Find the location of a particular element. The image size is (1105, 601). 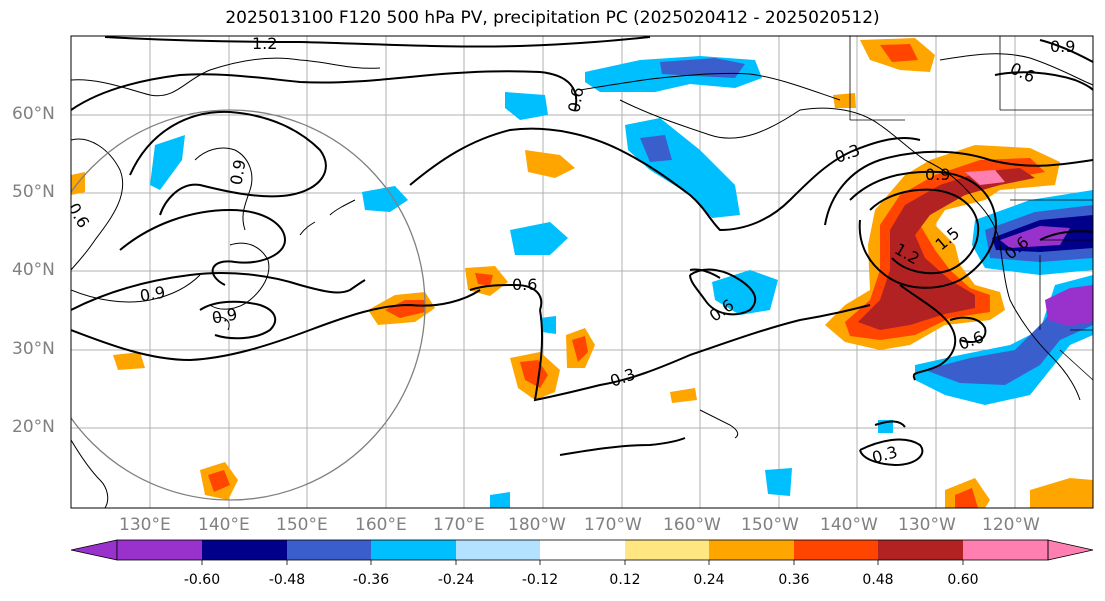

neg-region-gulf-west-core is located at coordinates (656, 148).